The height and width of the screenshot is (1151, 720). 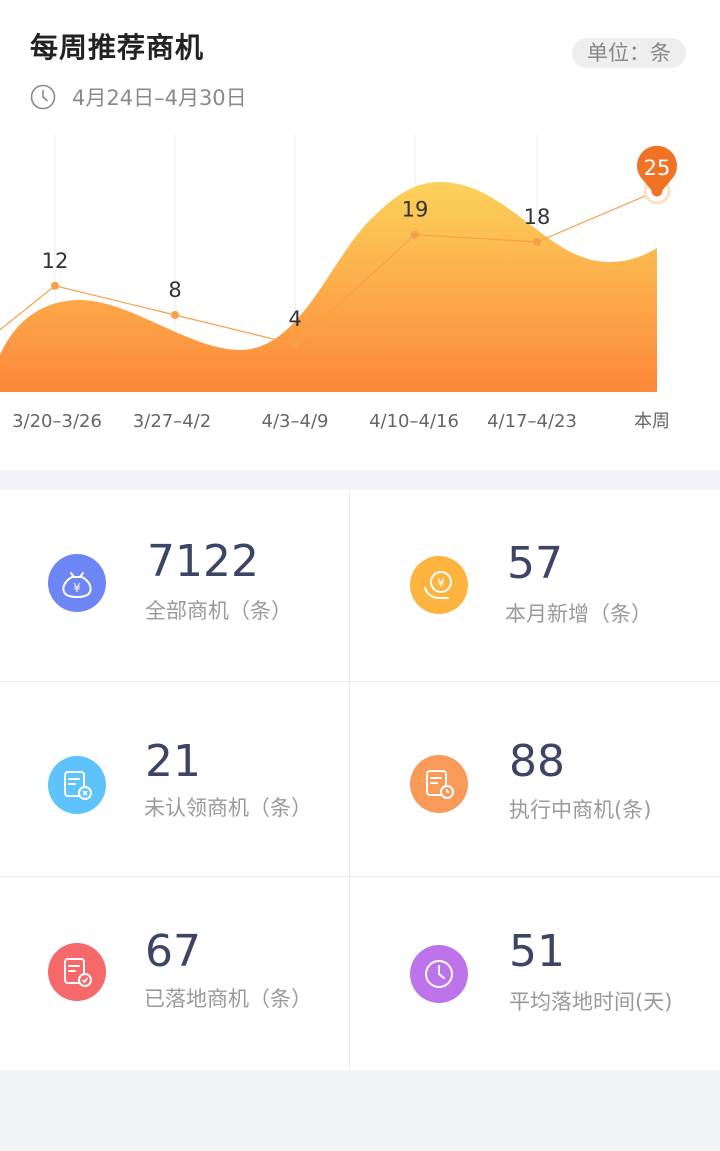 What do you see at coordinates (537, 761) in the screenshot?
I see `stat-value: 88` at bounding box center [537, 761].